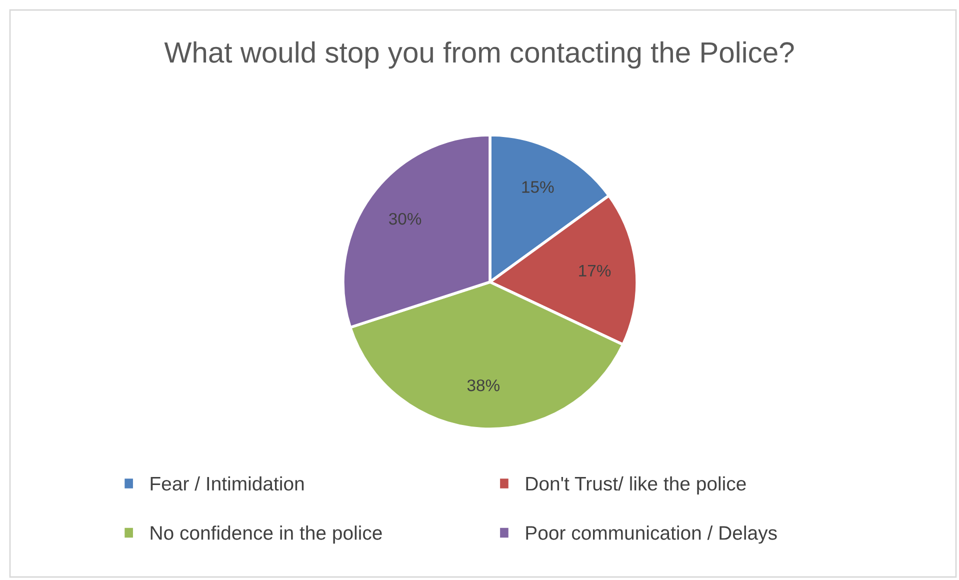  Describe the element at coordinates (595, 270) in the screenshot. I see `data-label: 17%` at that location.